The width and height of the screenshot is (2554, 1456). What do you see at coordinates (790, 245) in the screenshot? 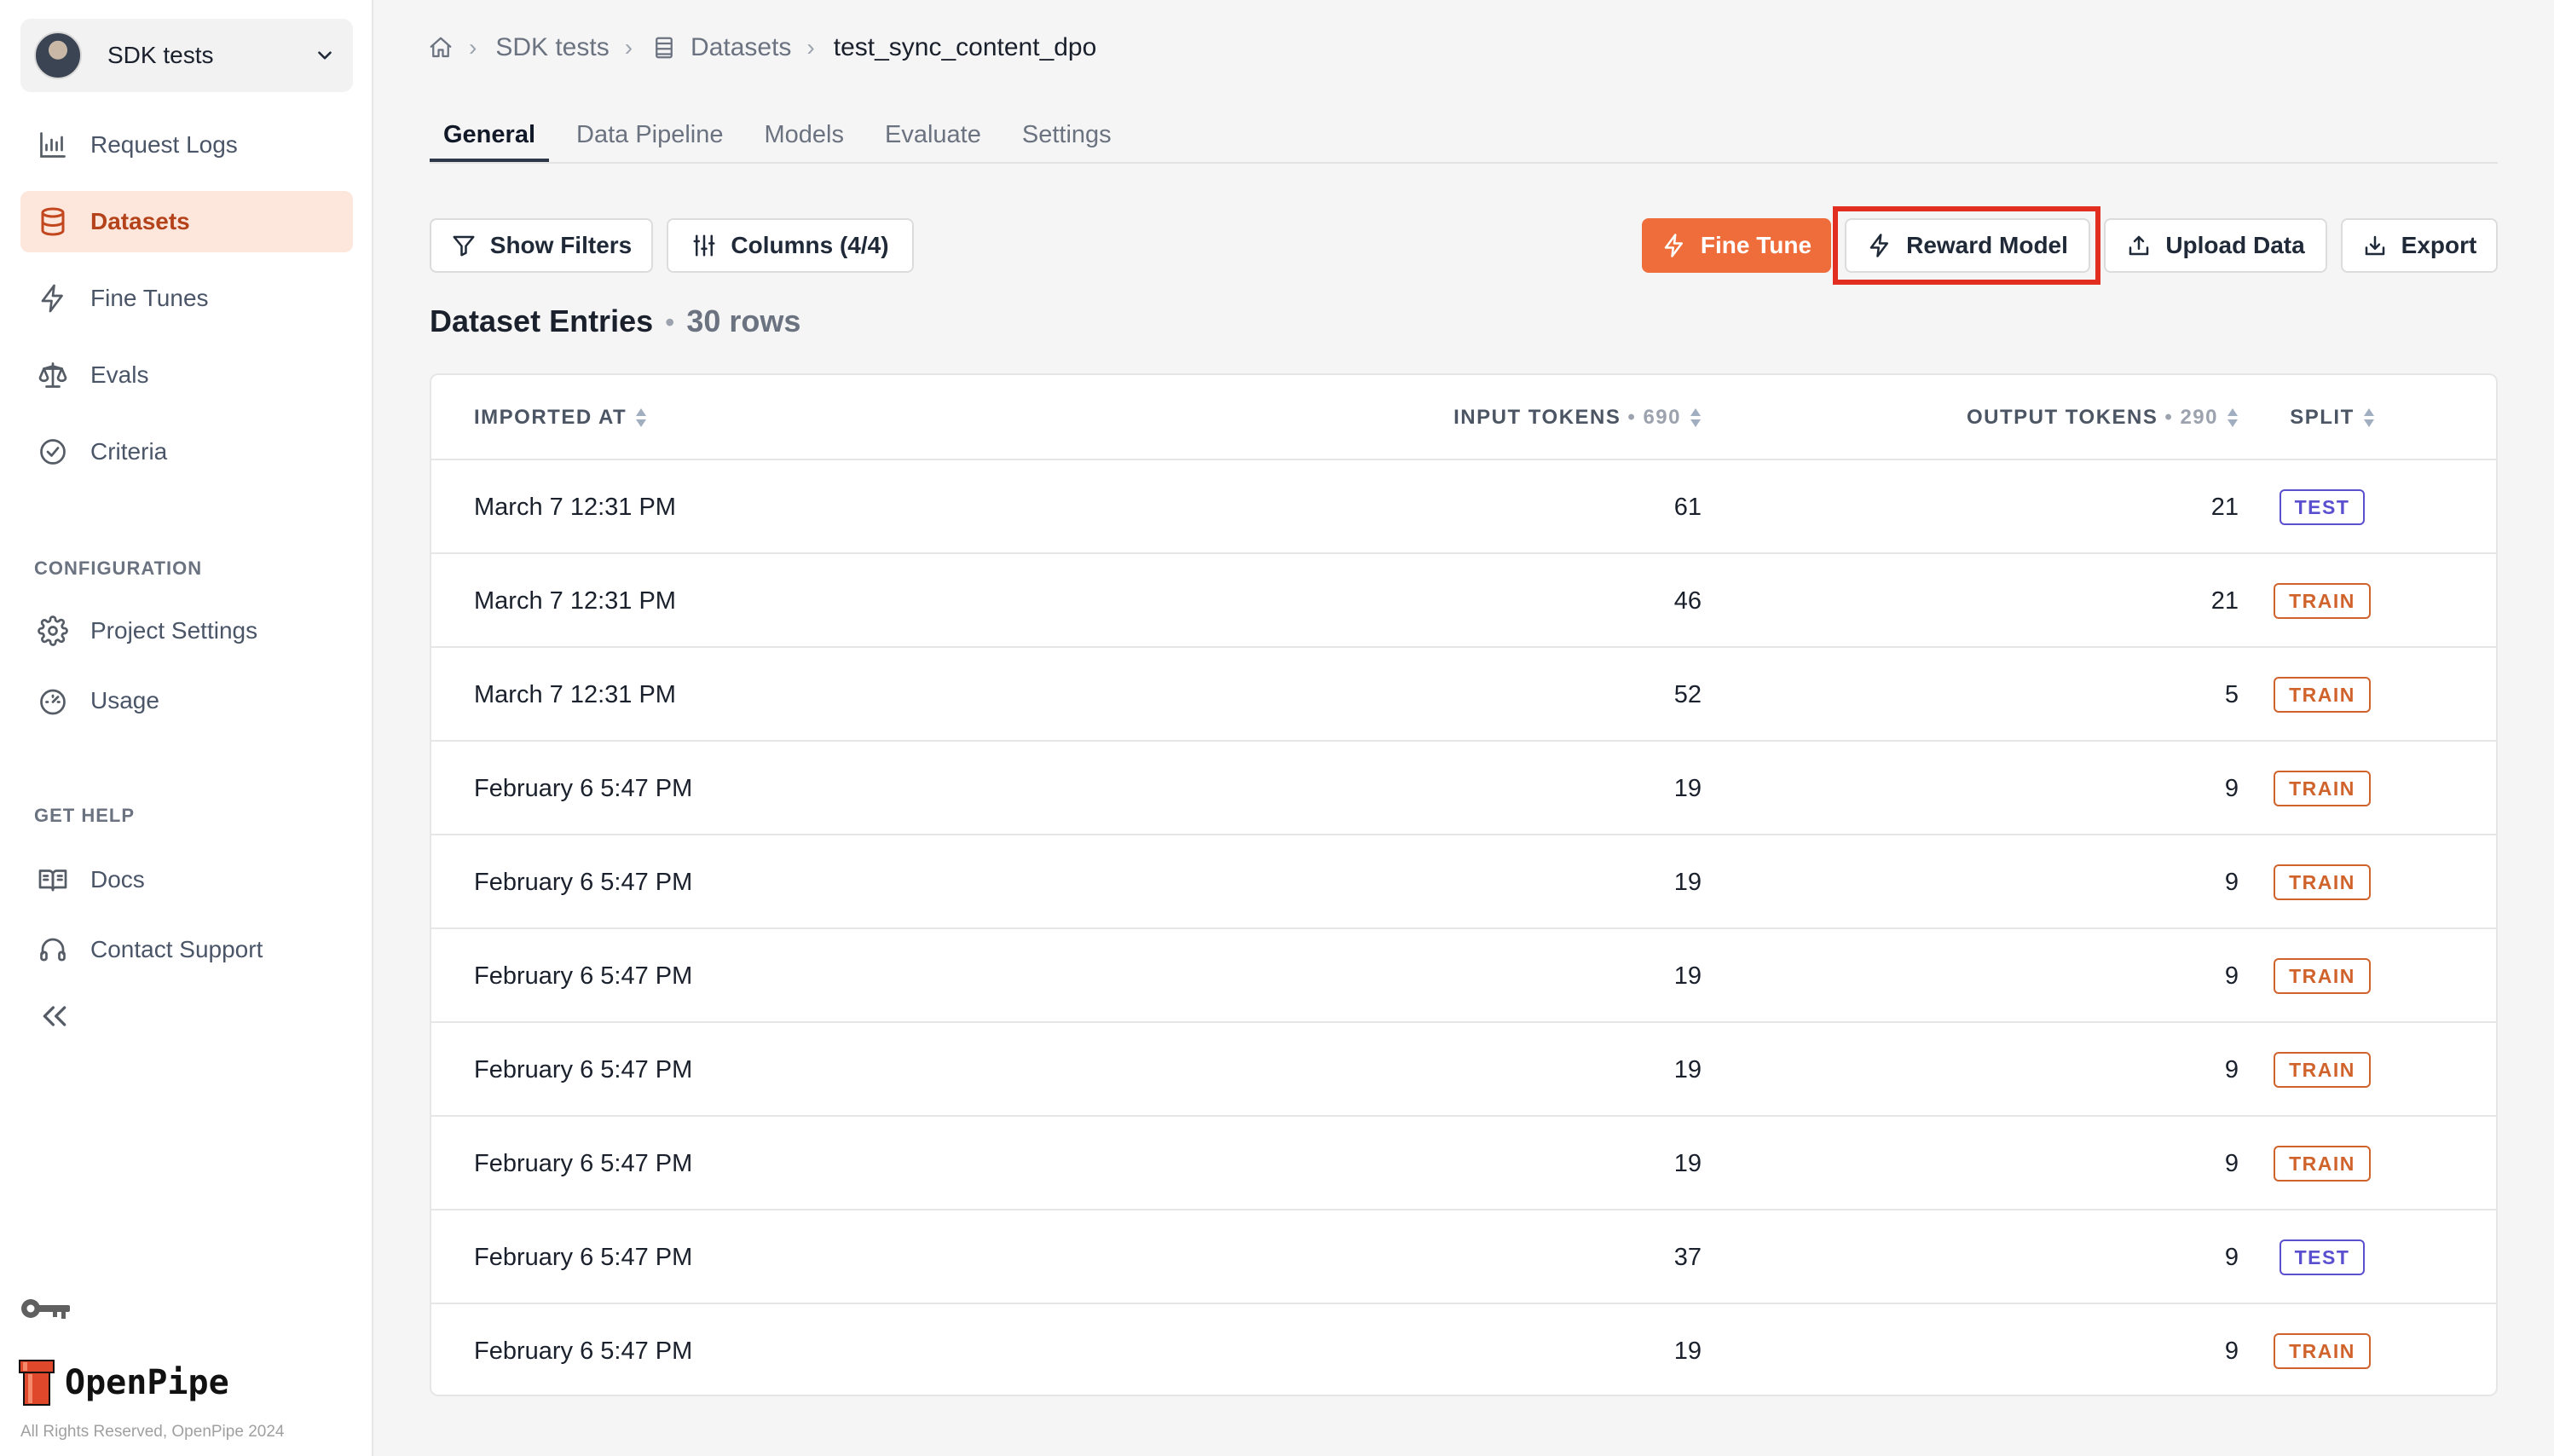
I see `columns-button: Columns (4/4)` at bounding box center [790, 245].